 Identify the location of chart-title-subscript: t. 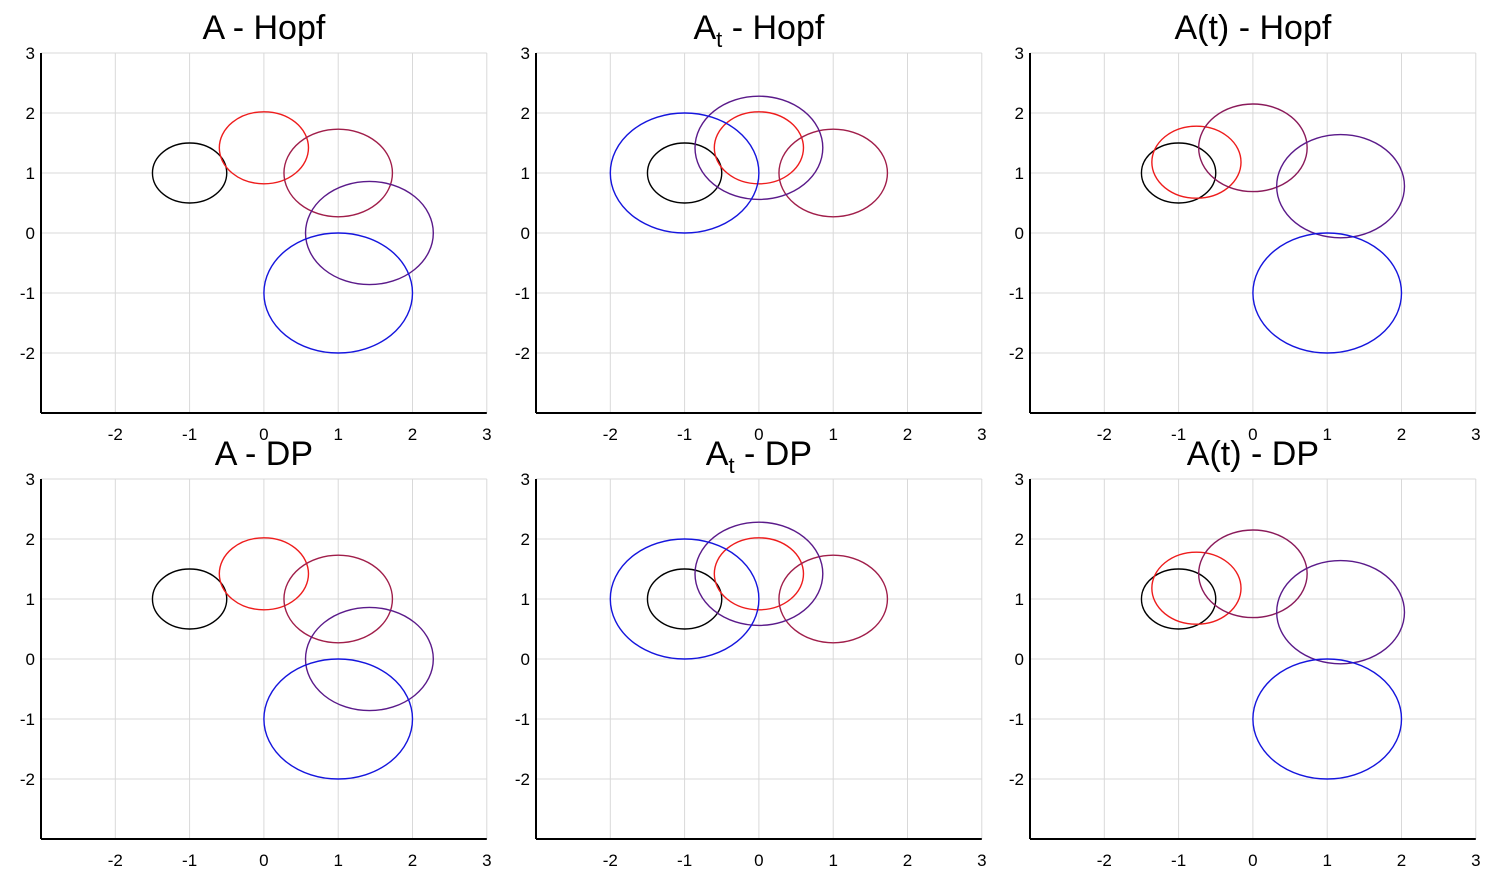
(719, 39).